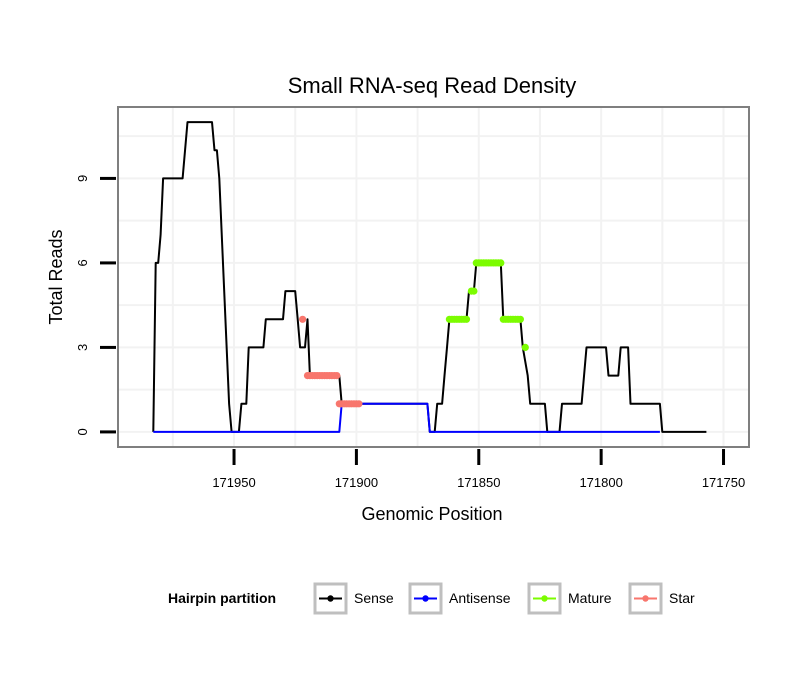  What do you see at coordinates (222, 598) in the screenshot?
I see `legend-title: Hairpin partition` at bounding box center [222, 598].